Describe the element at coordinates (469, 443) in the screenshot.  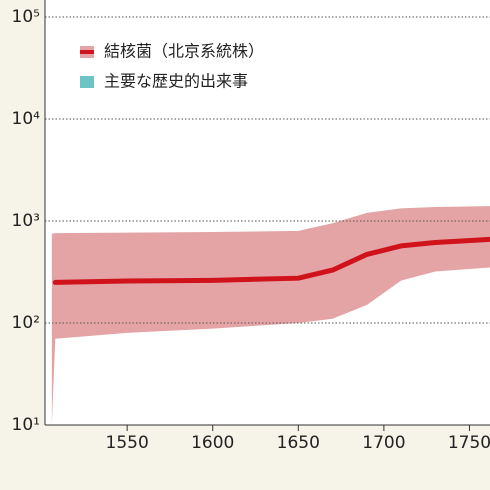
I see `x-tick-label: 1750` at that location.